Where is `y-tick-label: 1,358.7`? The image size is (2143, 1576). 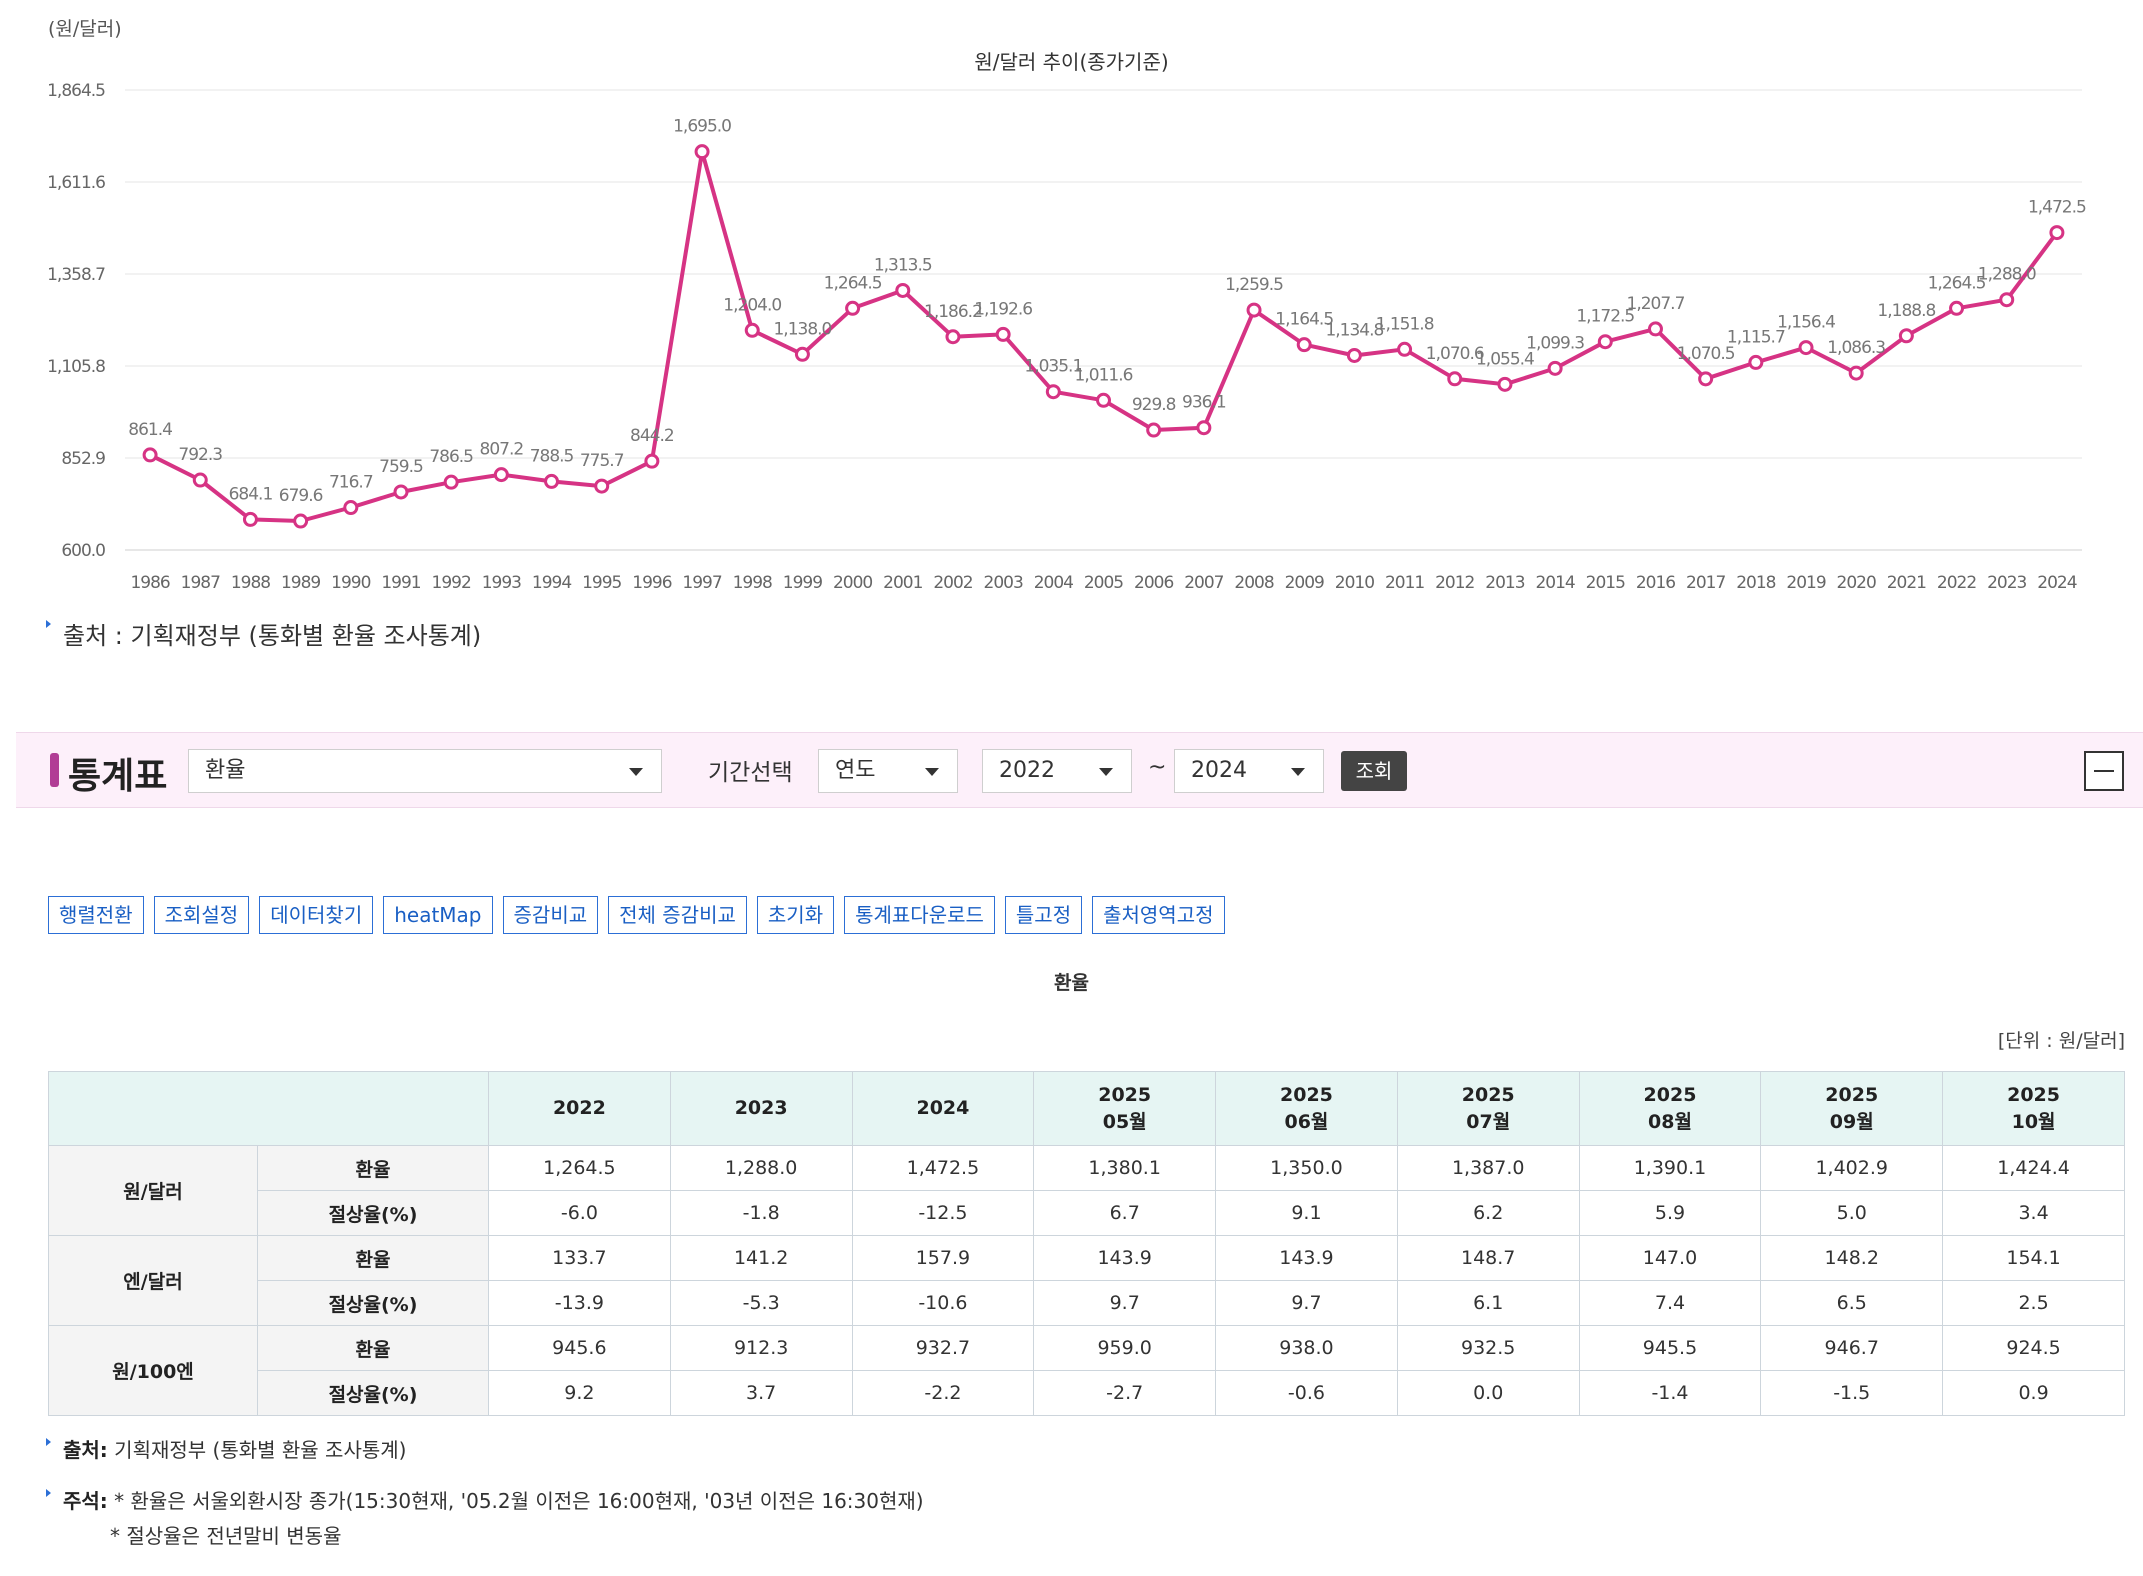
y-tick-label: 1,358.7 is located at coordinates (76, 275).